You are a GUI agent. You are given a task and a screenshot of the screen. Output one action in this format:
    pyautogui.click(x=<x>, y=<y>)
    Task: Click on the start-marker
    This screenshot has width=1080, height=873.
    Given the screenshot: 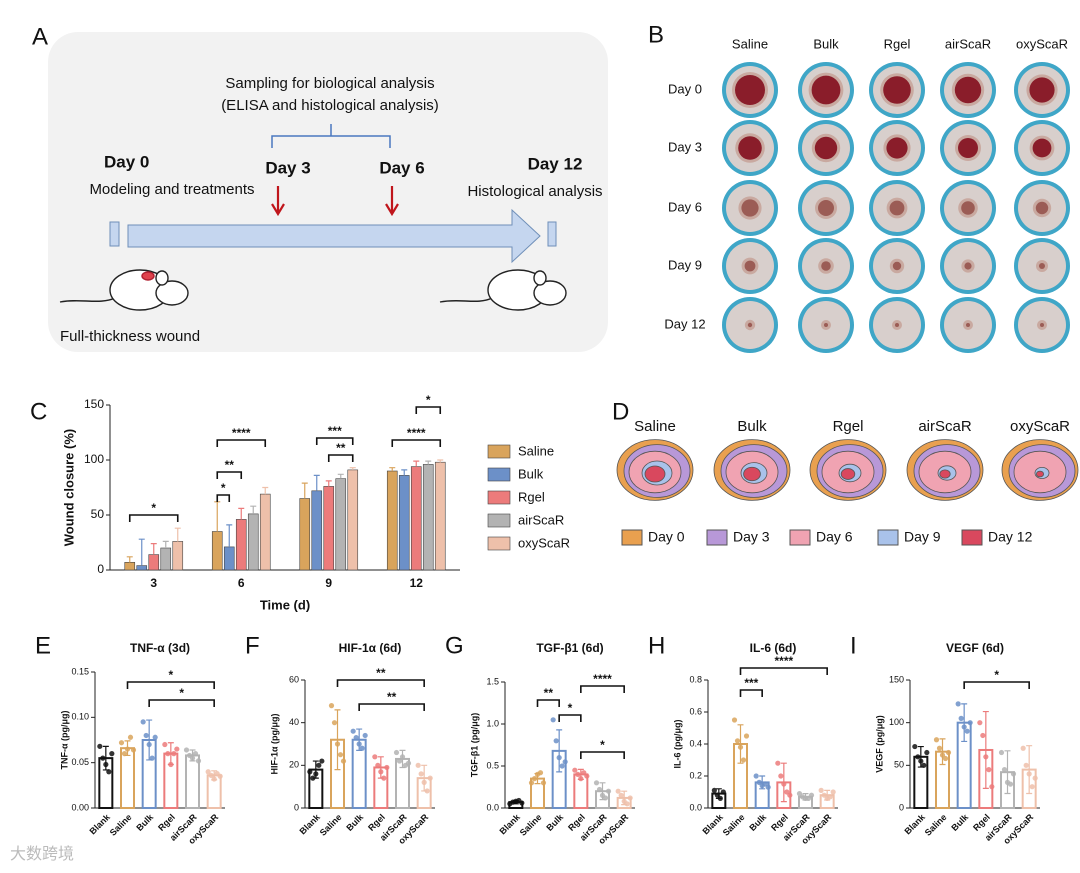 What is the action you would take?
    pyautogui.click(x=114, y=234)
    